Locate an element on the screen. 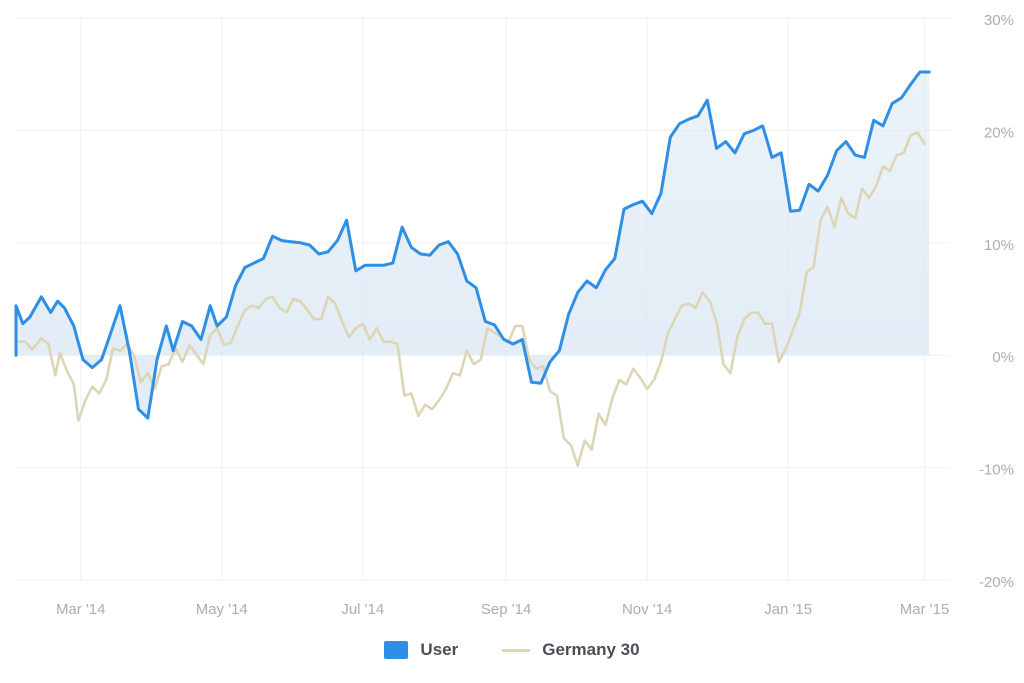  x-tick-label: Nov '14 is located at coordinates (647, 609).